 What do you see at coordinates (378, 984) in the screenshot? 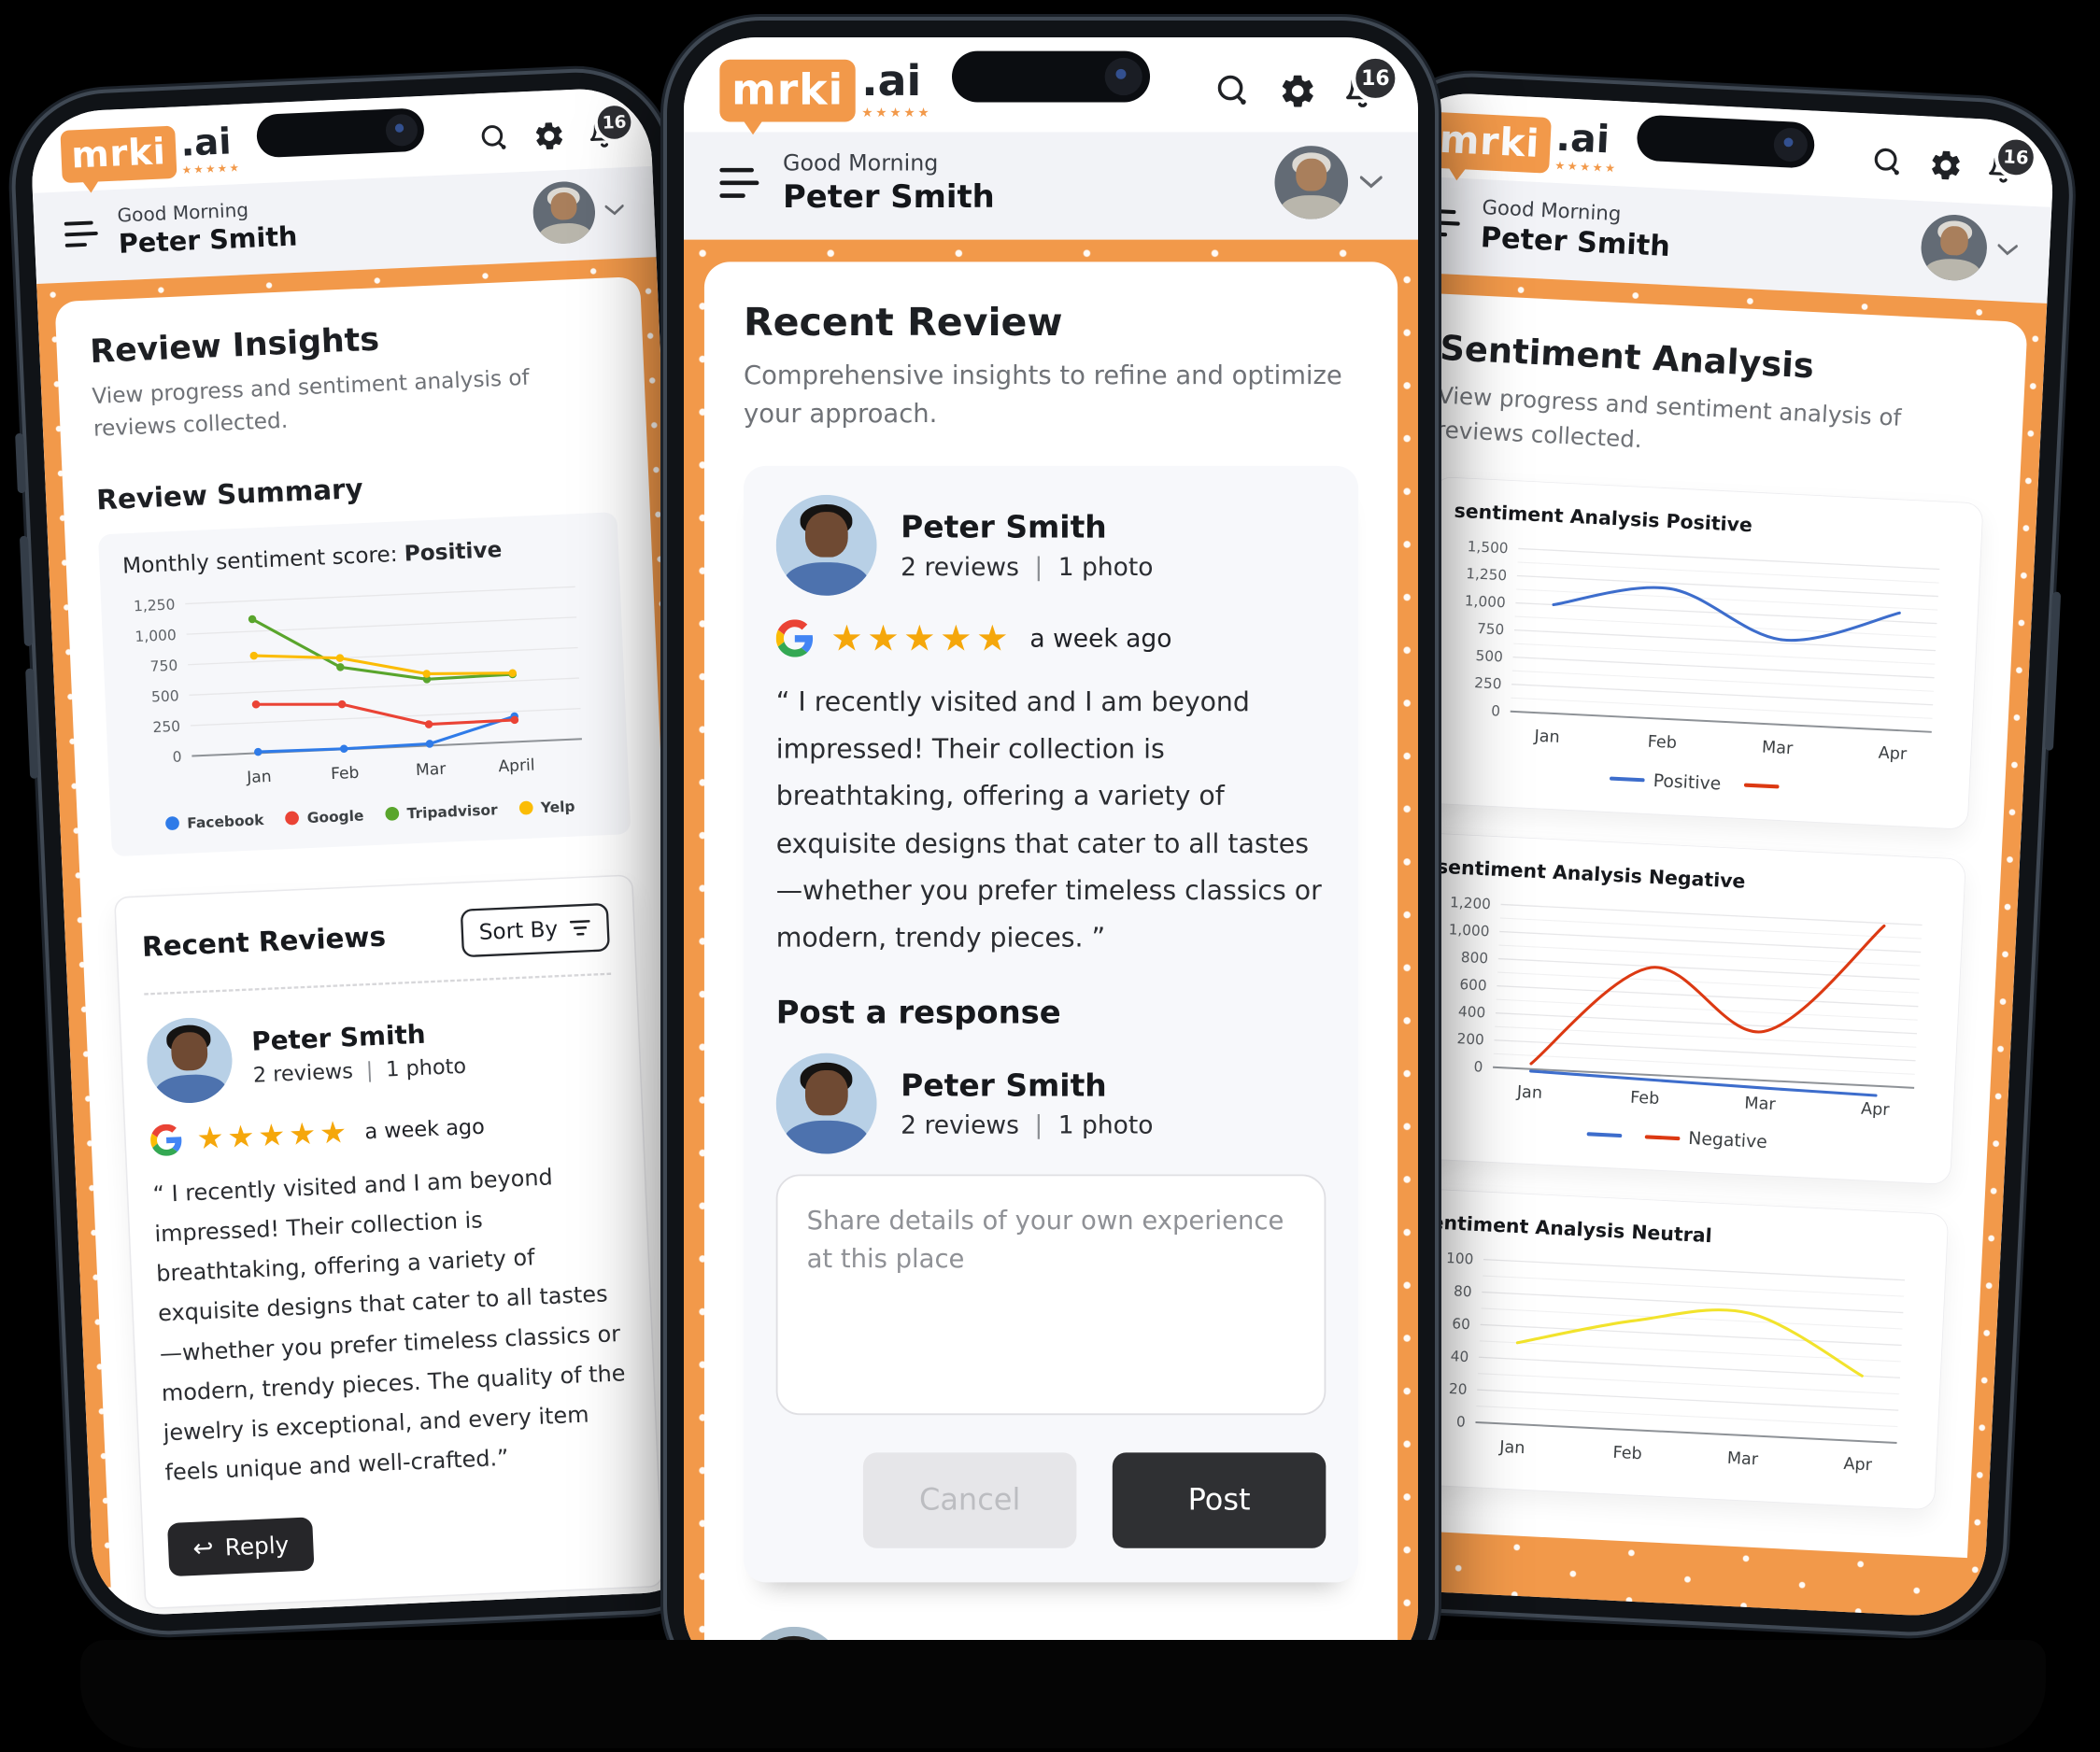
I see `dashed-divider` at bounding box center [378, 984].